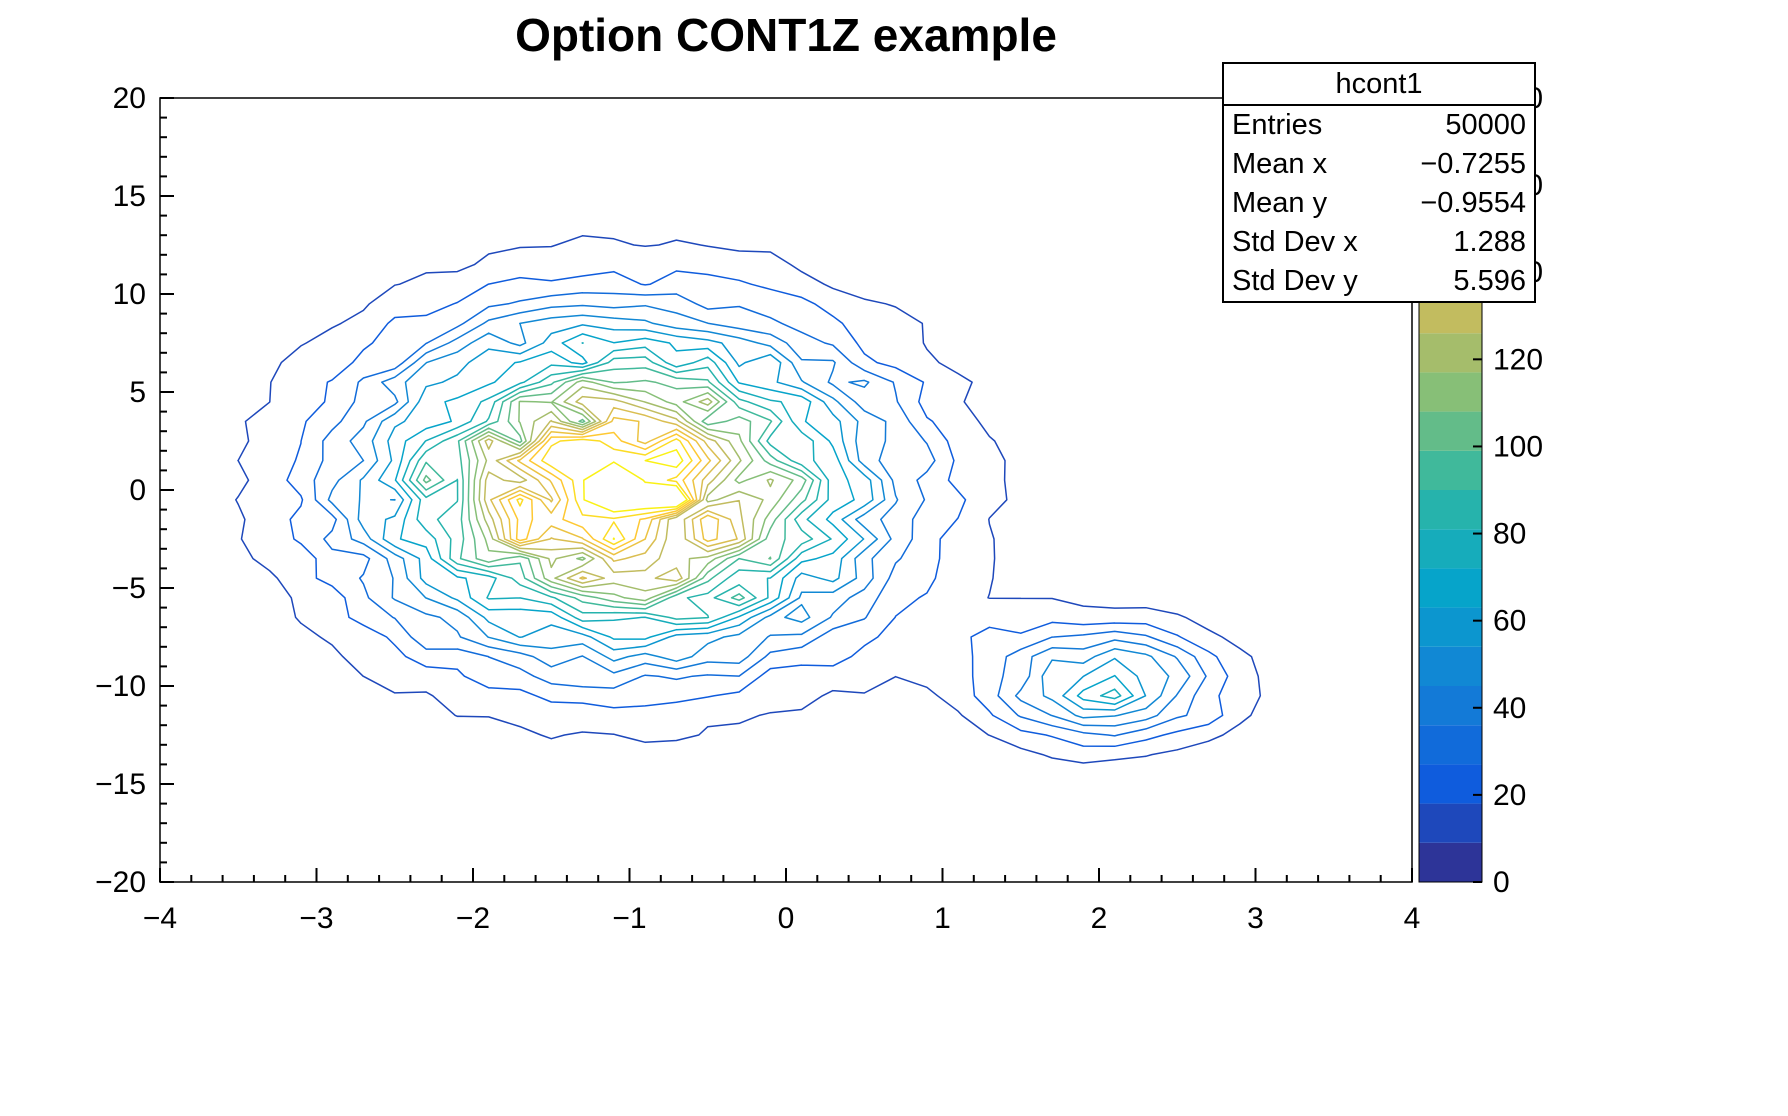  Describe the element at coordinates (1412, 918) in the screenshot. I see `svg-text: 4` at that location.